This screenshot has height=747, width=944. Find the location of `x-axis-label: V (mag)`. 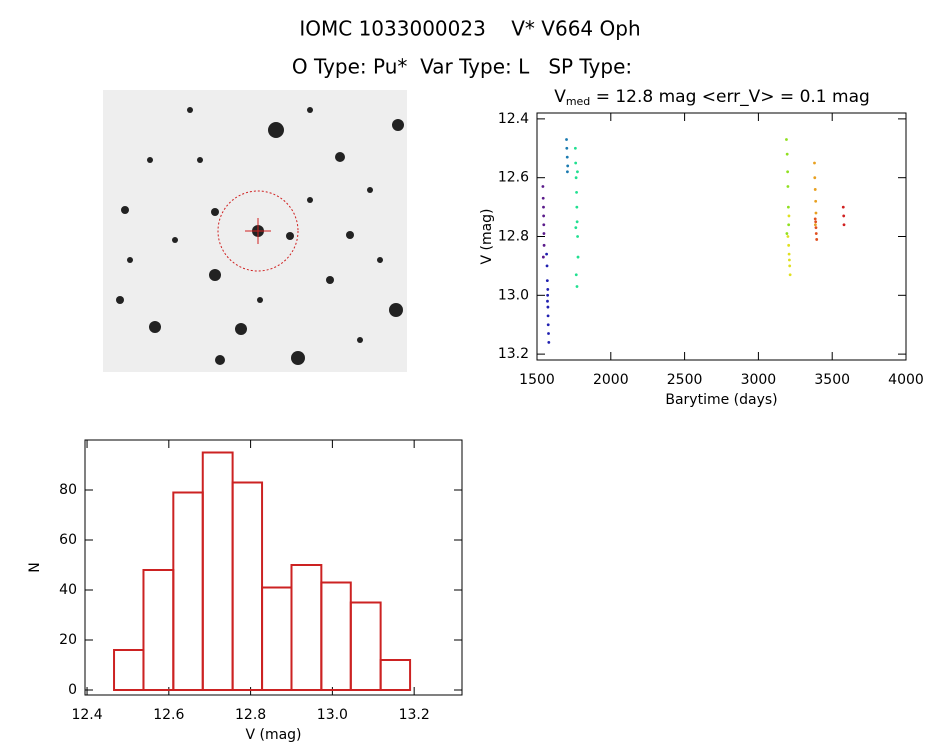

x-axis-label: V (mag) is located at coordinates (273, 735).